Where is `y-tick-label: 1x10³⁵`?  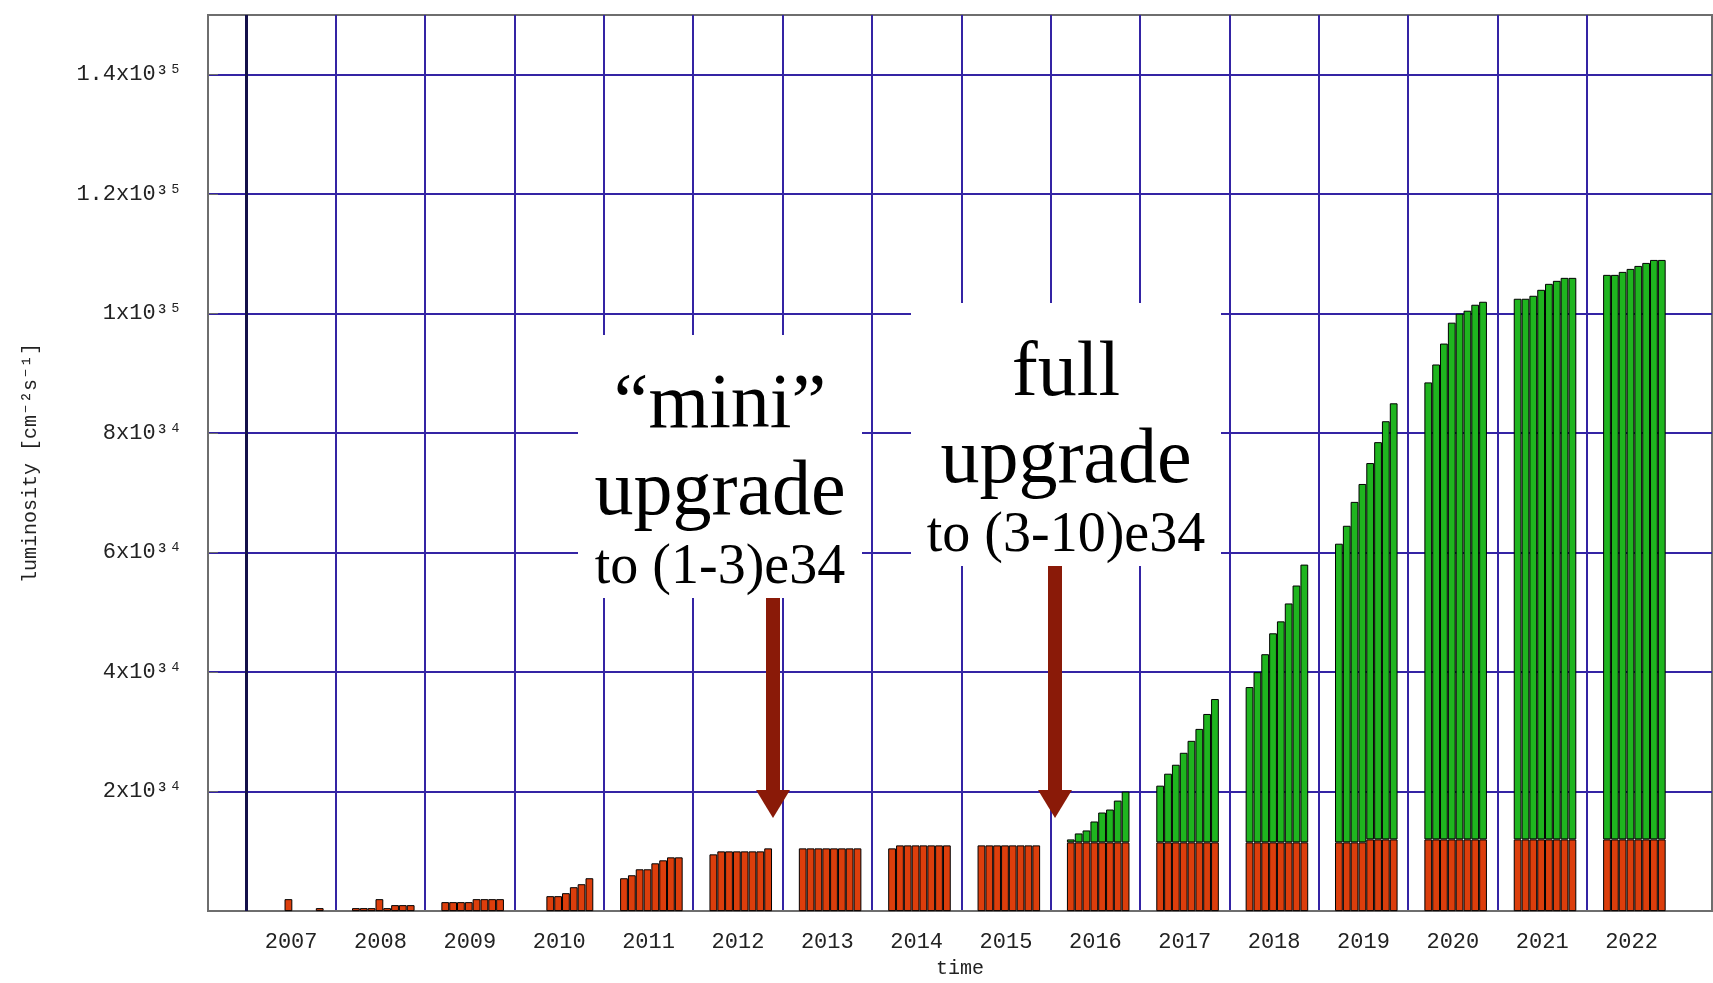
y-tick-label: 1x10³⁵ is located at coordinates (142, 314).